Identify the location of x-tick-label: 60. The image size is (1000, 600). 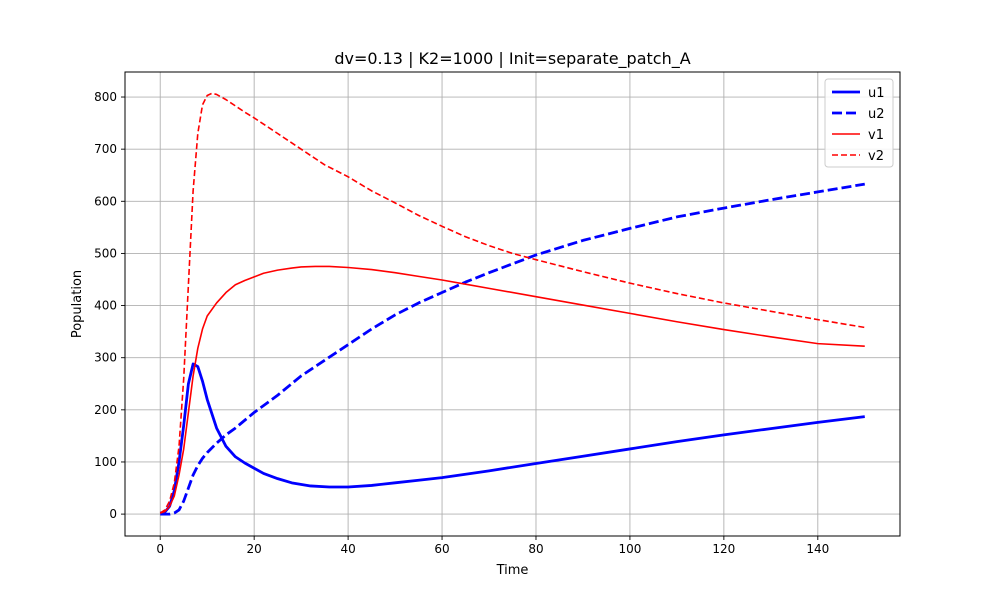
(441, 549).